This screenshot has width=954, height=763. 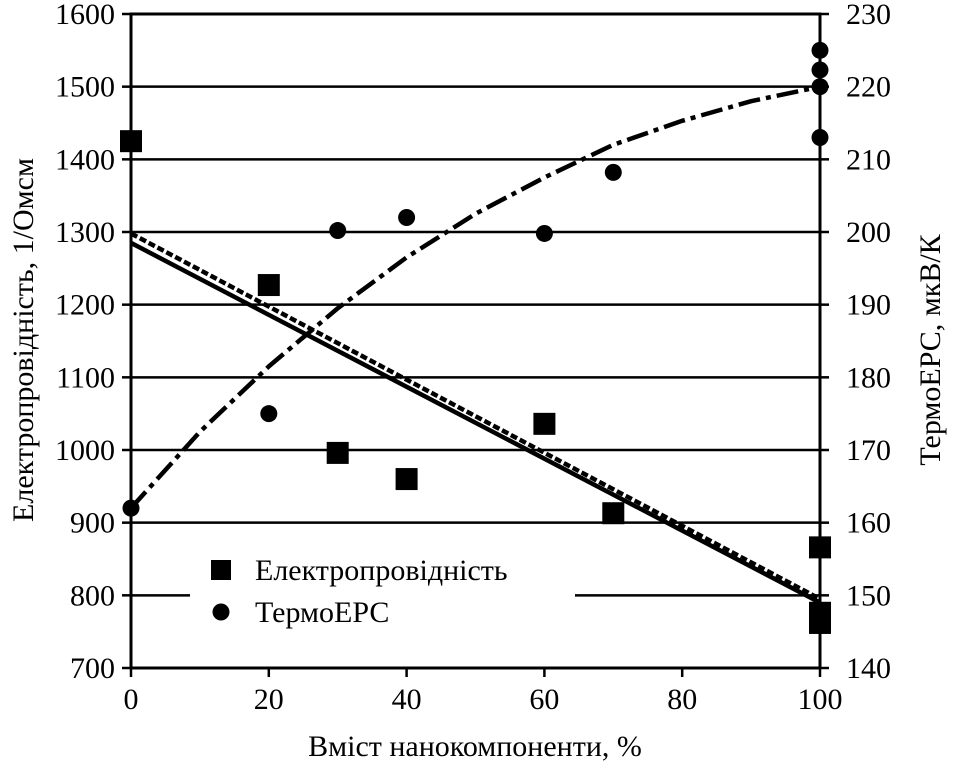 I want to click on x-tick-label: 60, so click(x=544, y=699).